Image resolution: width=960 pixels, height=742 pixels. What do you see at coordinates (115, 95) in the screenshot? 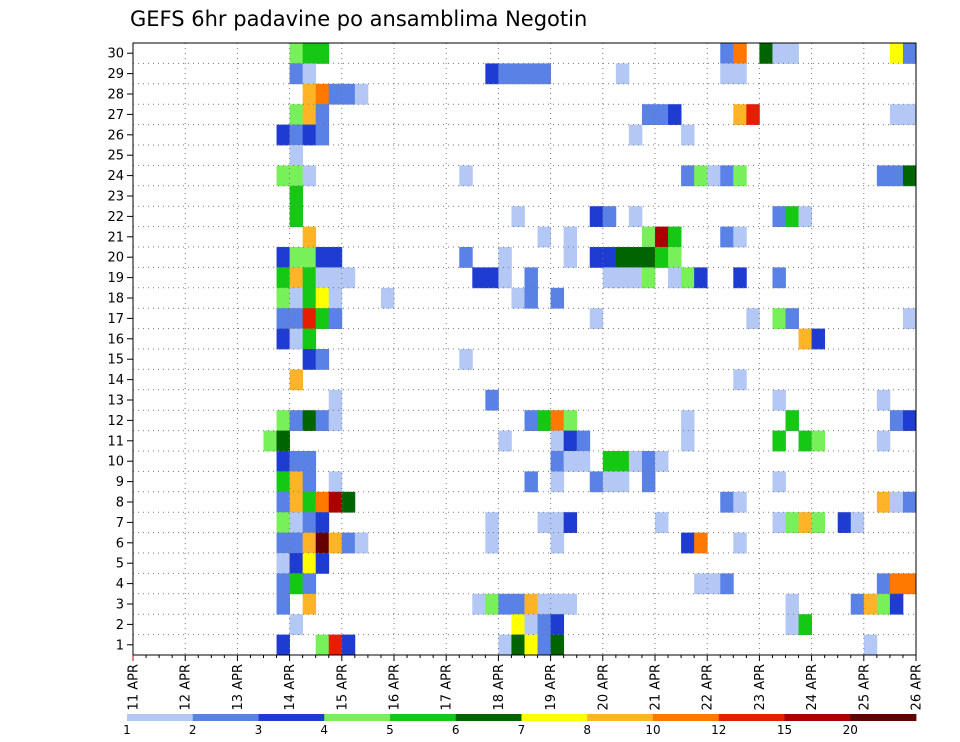
I see `y-tick-label: 28` at bounding box center [115, 95].